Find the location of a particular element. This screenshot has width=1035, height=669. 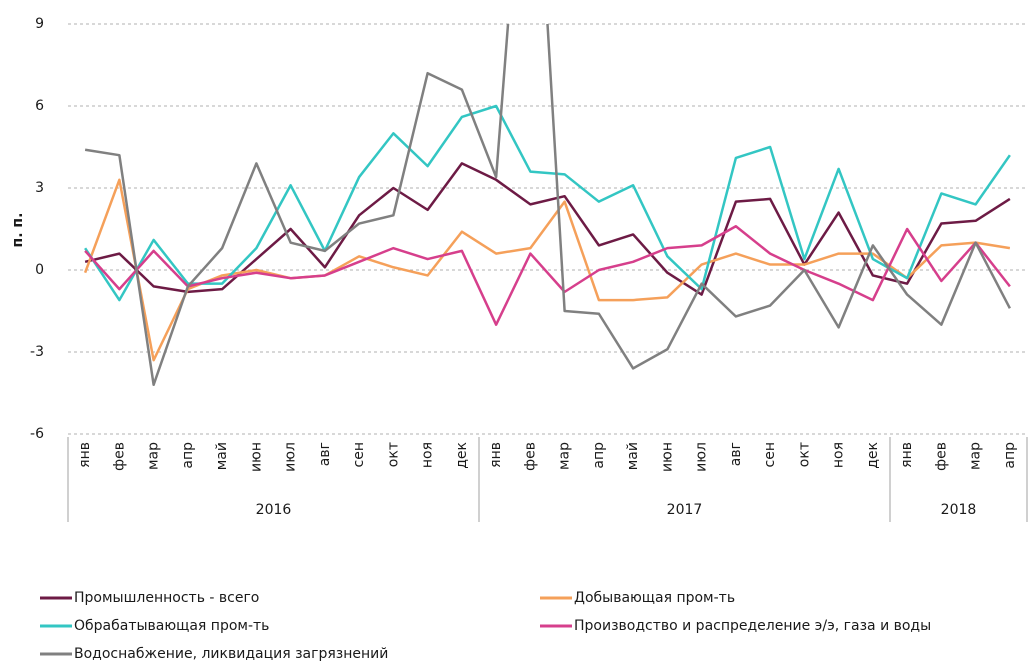

y-tick-label: 0 is located at coordinates (39, 270).